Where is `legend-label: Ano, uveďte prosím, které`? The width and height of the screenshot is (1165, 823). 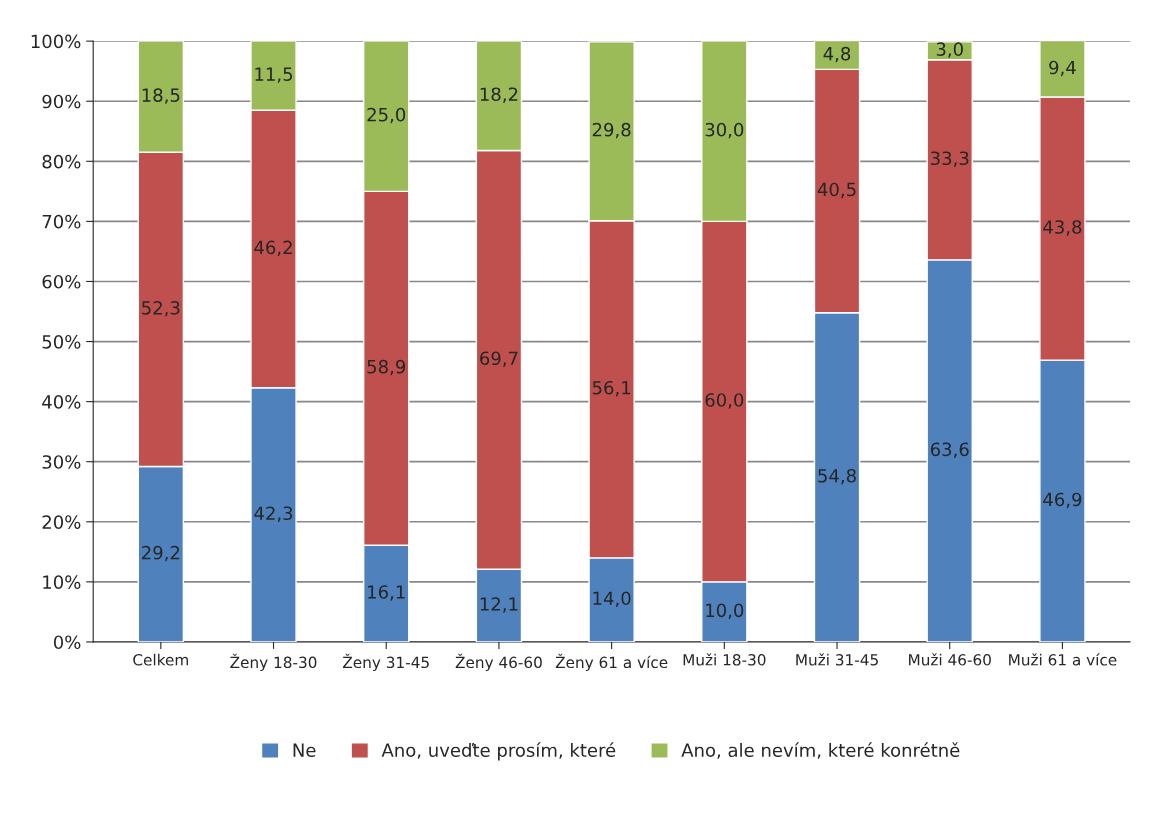 legend-label: Ano, uveďte prosím, které is located at coordinates (498, 751).